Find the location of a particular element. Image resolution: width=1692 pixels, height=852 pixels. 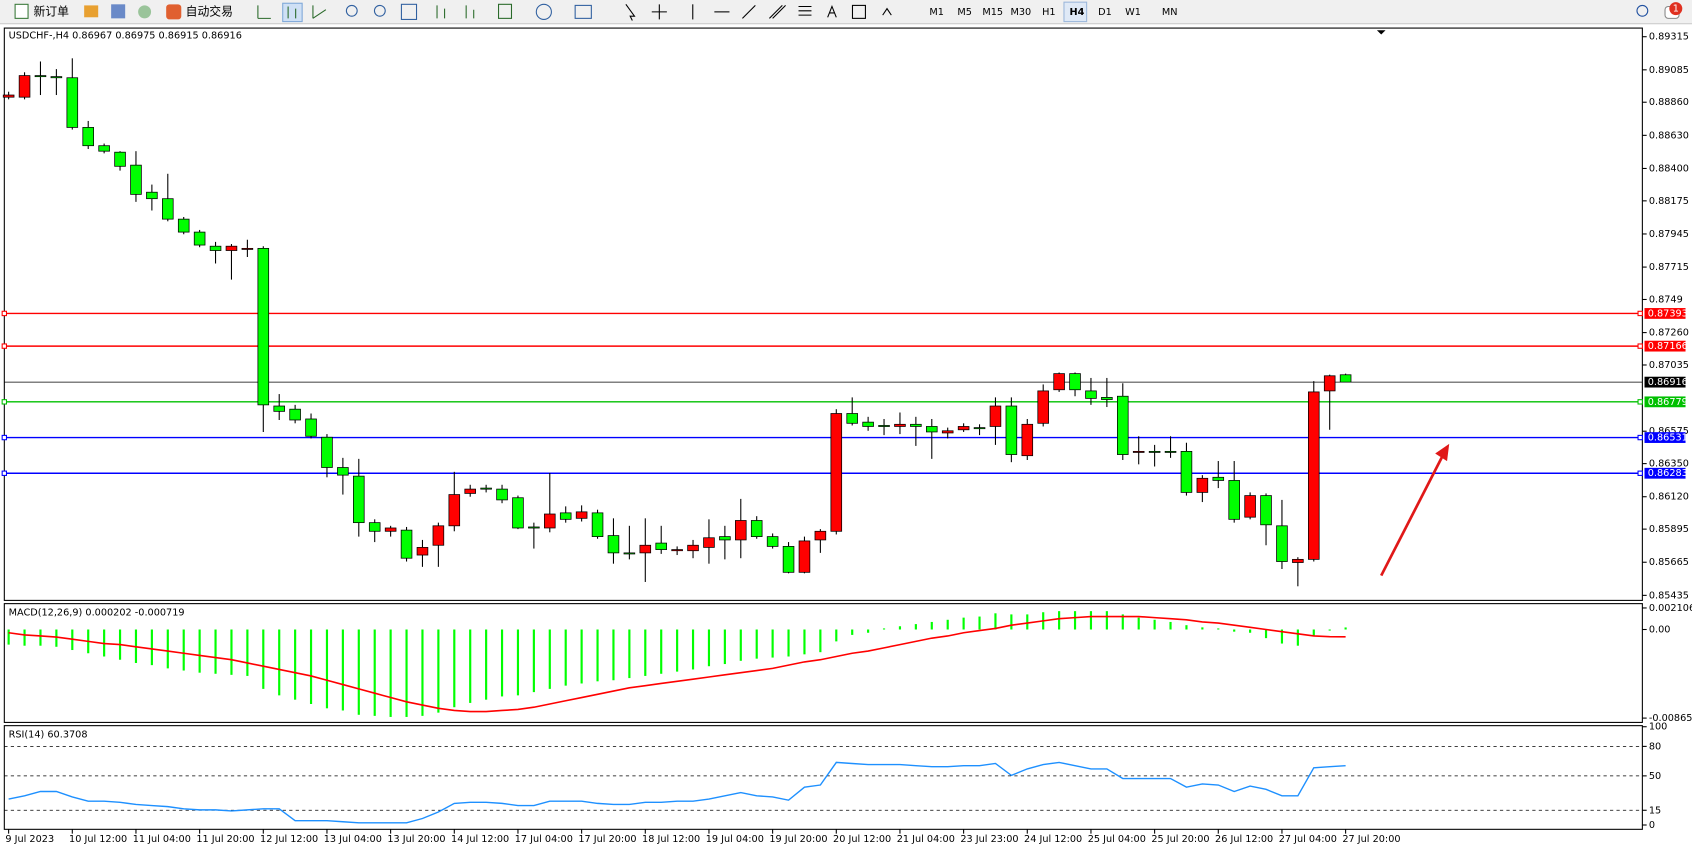

crosshair-icon is located at coordinates (659, 12).